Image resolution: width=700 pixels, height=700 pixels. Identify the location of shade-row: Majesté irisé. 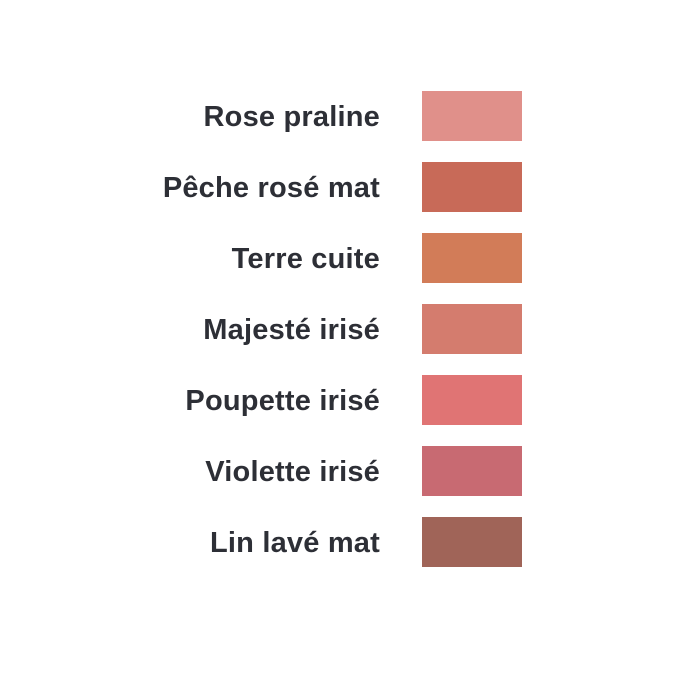
(350, 329).